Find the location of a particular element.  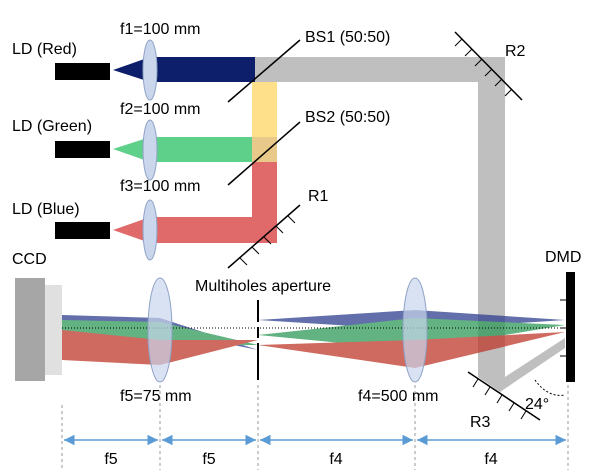

mirror-label: R3 is located at coordinates (480, 422).